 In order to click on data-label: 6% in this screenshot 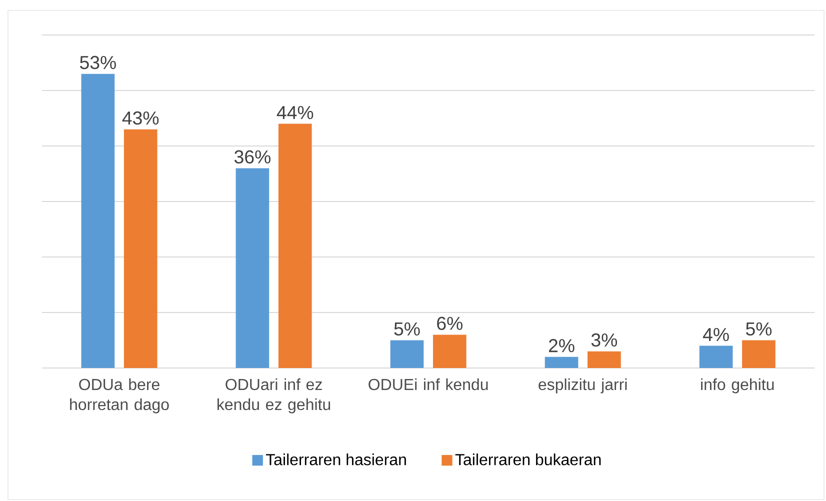, I will do `click(449, 323)`.